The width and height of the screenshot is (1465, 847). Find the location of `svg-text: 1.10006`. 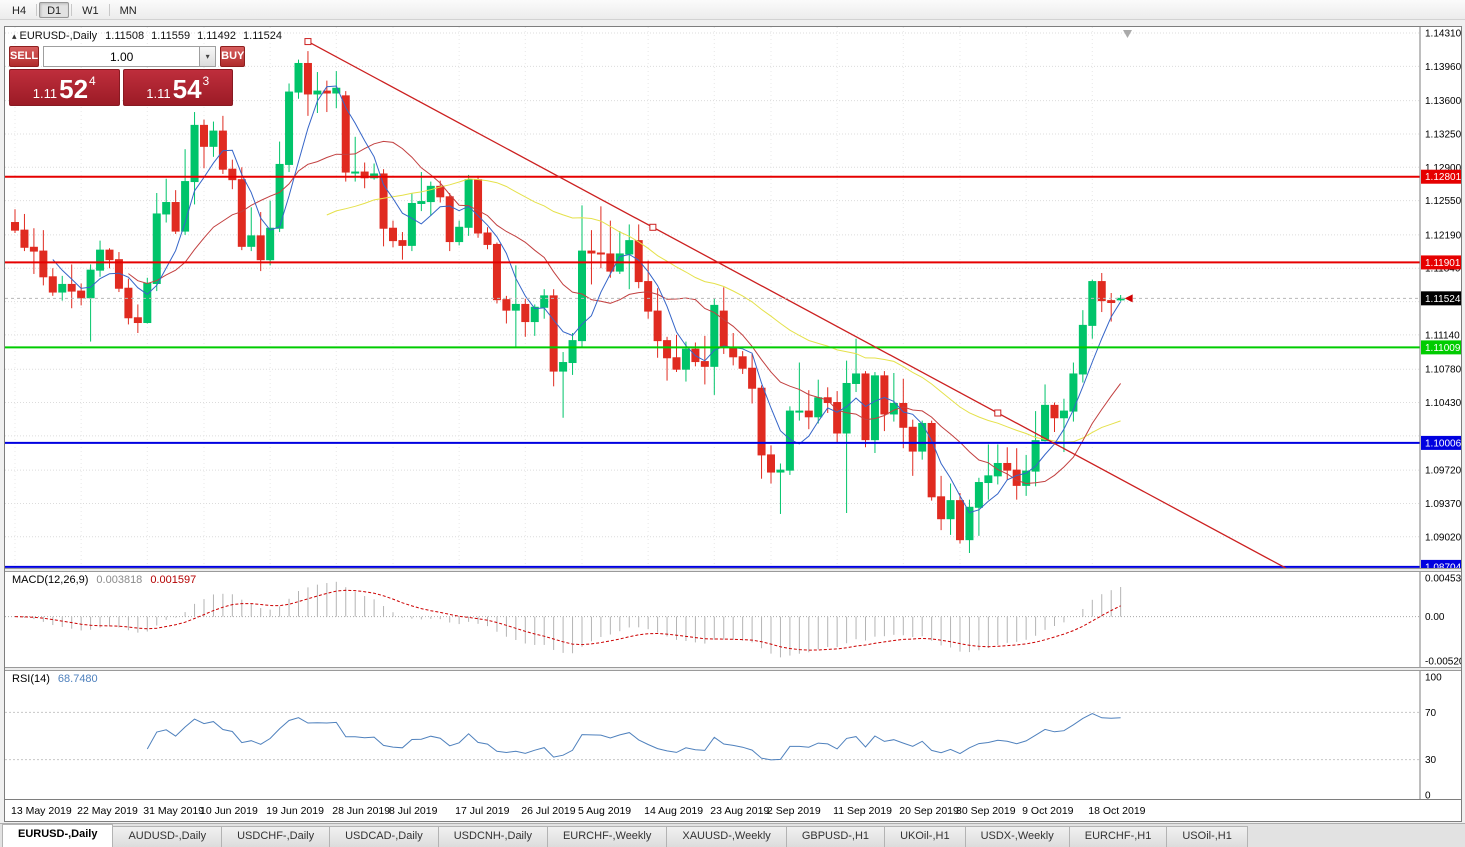

svg-text: 1.10006 is located at coordinates (1443, 443).